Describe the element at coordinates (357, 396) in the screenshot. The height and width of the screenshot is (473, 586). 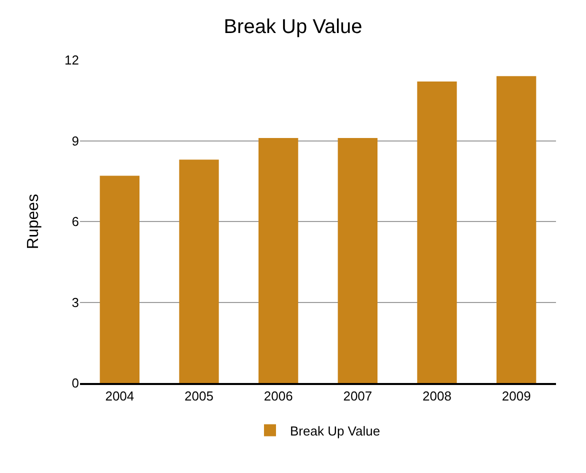
I see `x-tick-label: 2007` at that location.